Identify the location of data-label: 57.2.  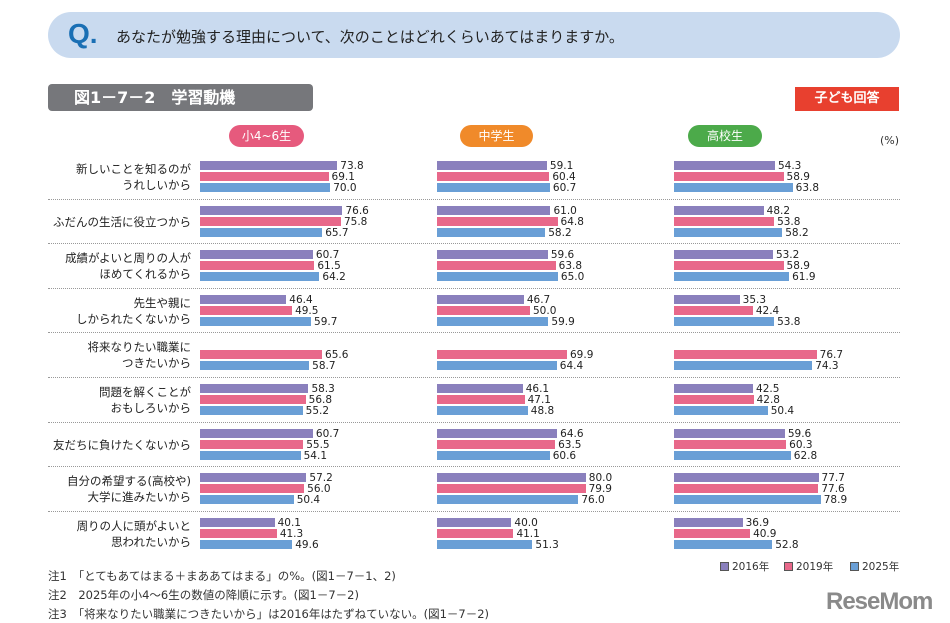
(321, 478).